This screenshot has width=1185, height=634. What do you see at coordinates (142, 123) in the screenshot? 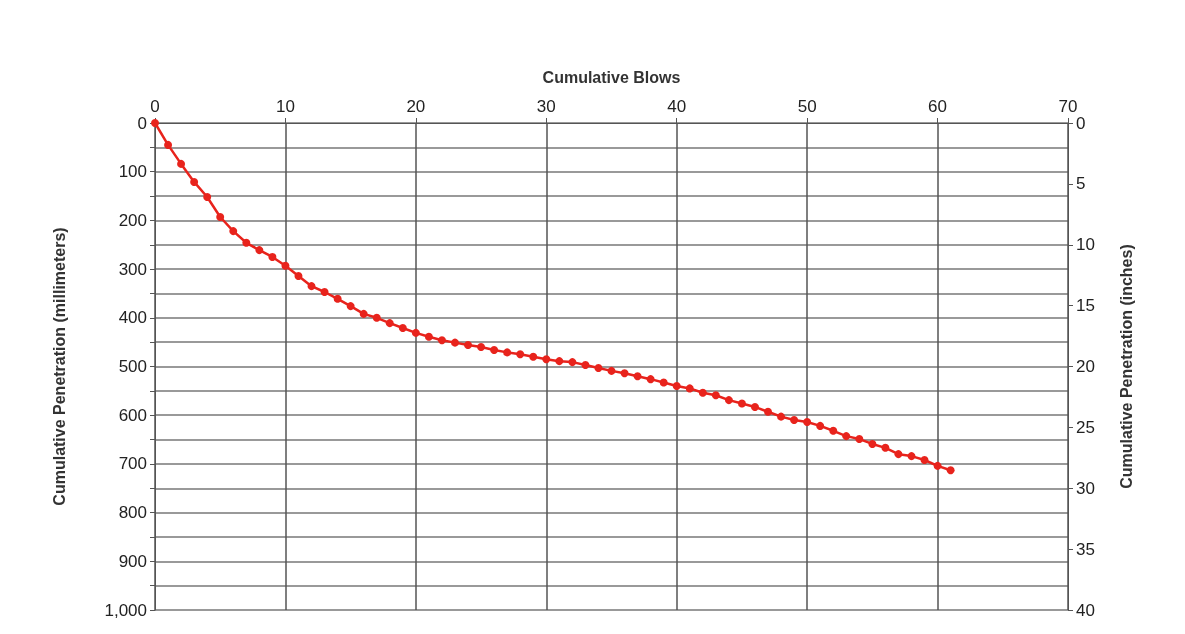
I see `y-tick-label: 0` at bounding box center [142, 123].